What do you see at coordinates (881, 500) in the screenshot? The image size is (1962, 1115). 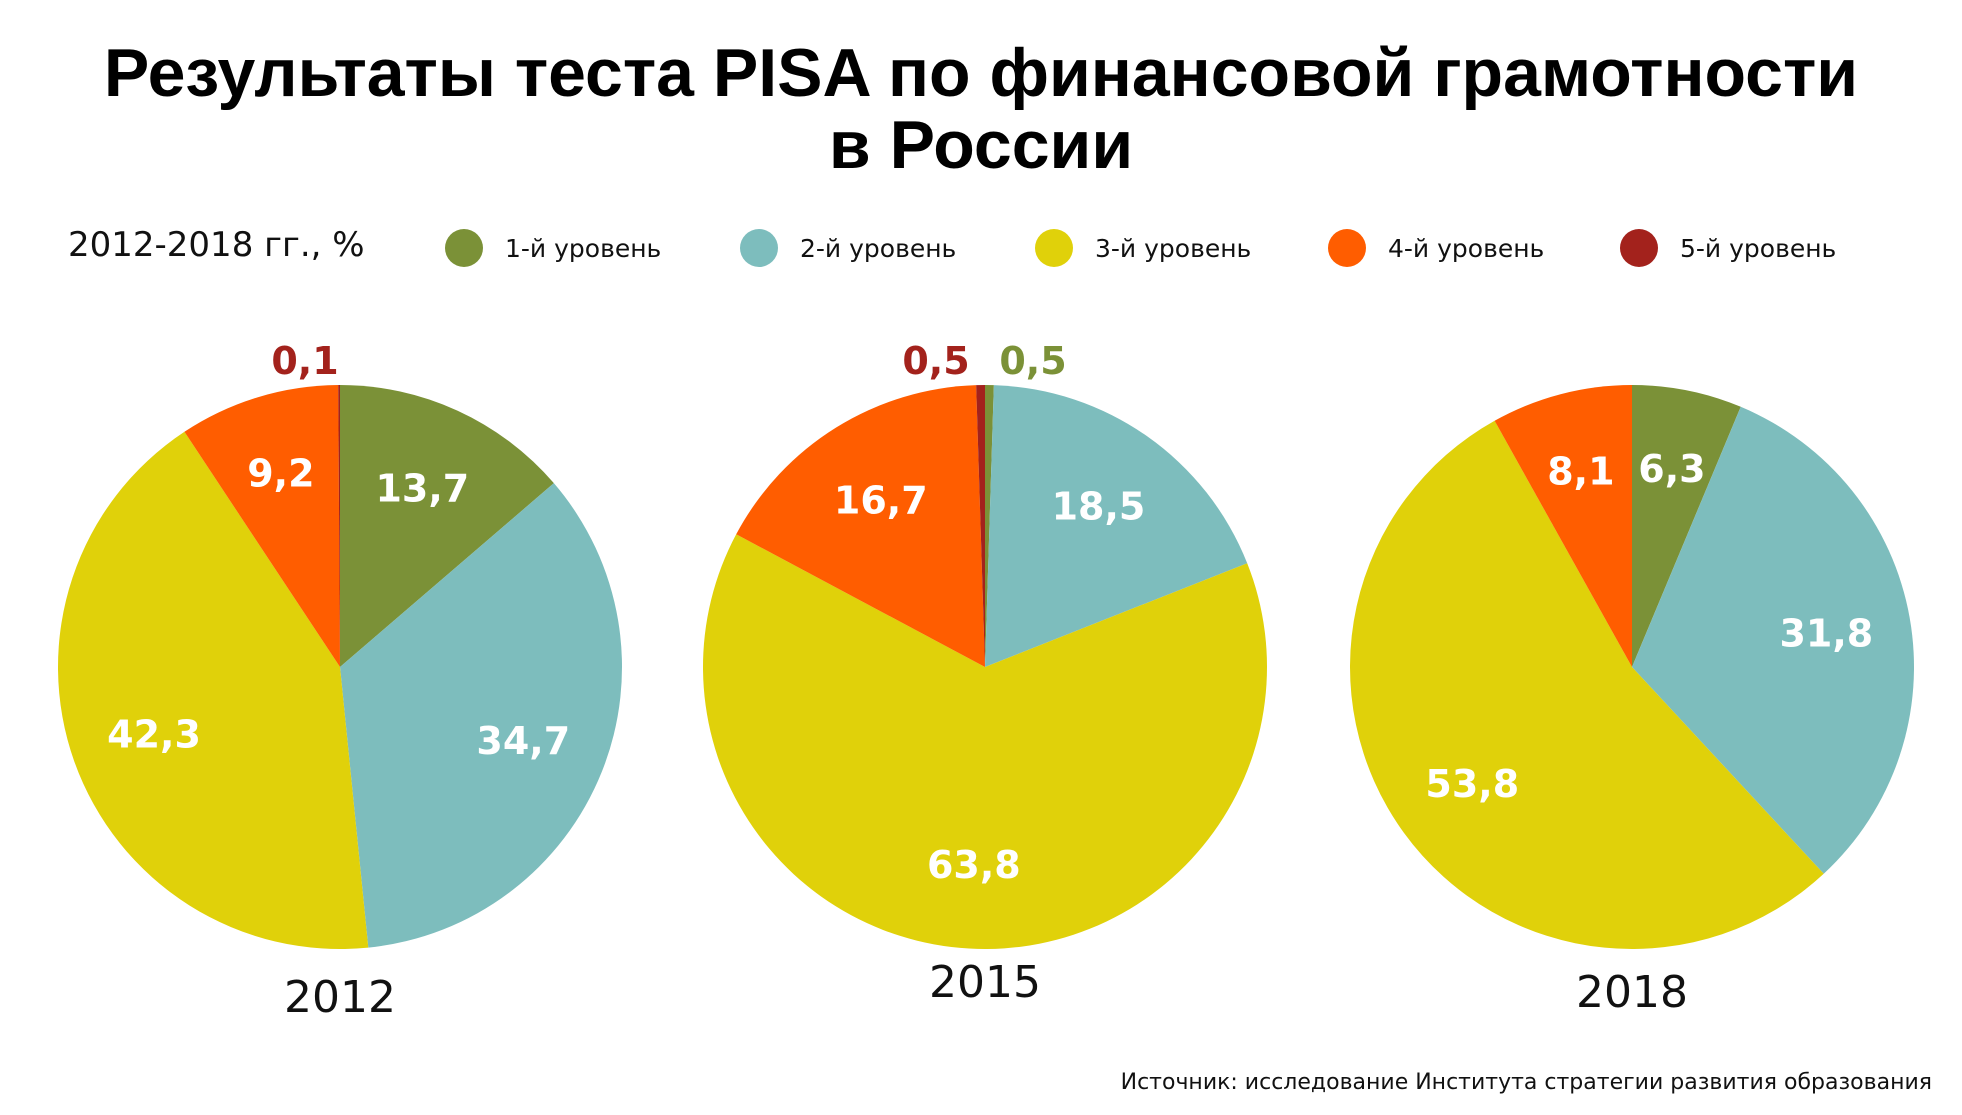 I see `pie-2015-label-4: 16,7` at bounding box center [881, 500].